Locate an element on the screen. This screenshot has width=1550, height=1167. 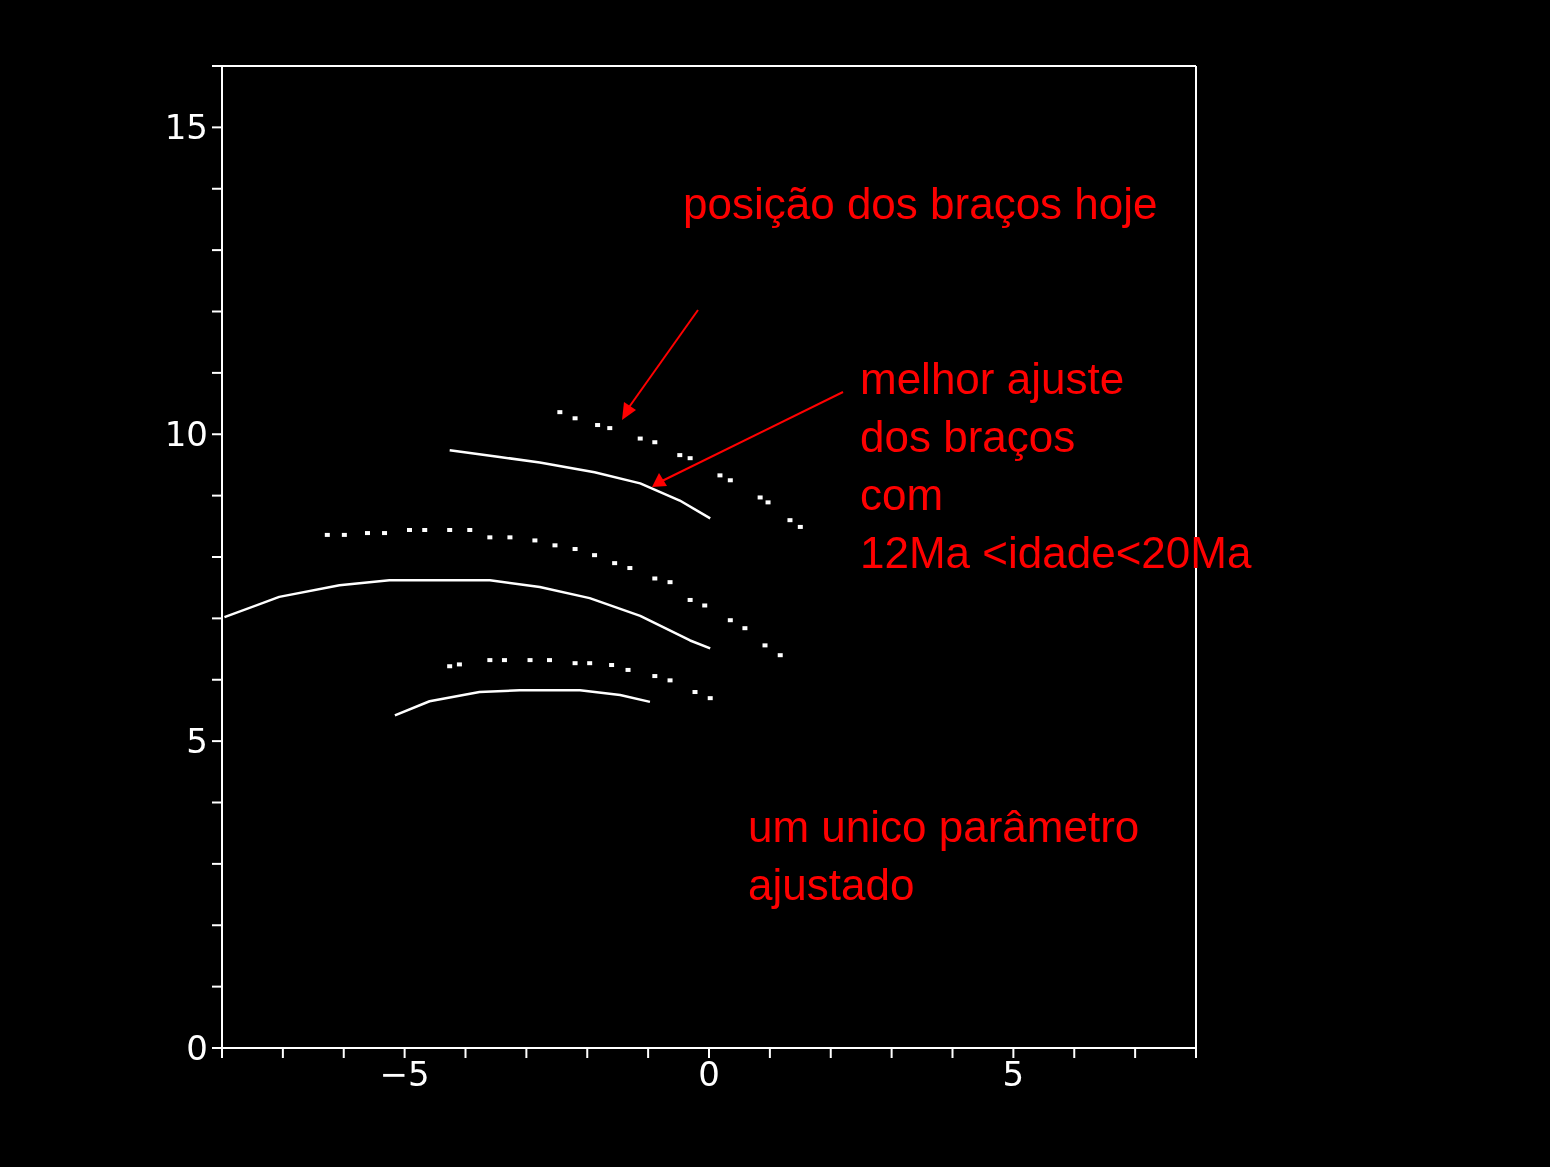
annotation: posição dos braços hoje is located at coordinates (920, 204).